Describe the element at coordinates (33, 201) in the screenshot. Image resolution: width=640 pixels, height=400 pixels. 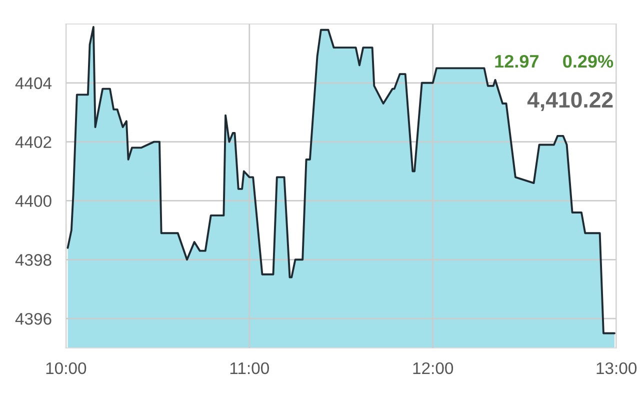
I see `y-tick-label: 4400` at that location.